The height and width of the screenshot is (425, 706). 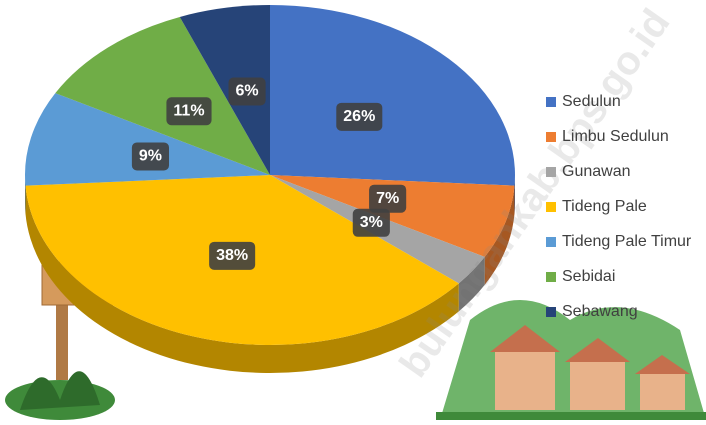 What do you see at coordinates (600, 311) in the screenshot?
I see `legend-label: Sebawang` at bounding box center [600, 311].